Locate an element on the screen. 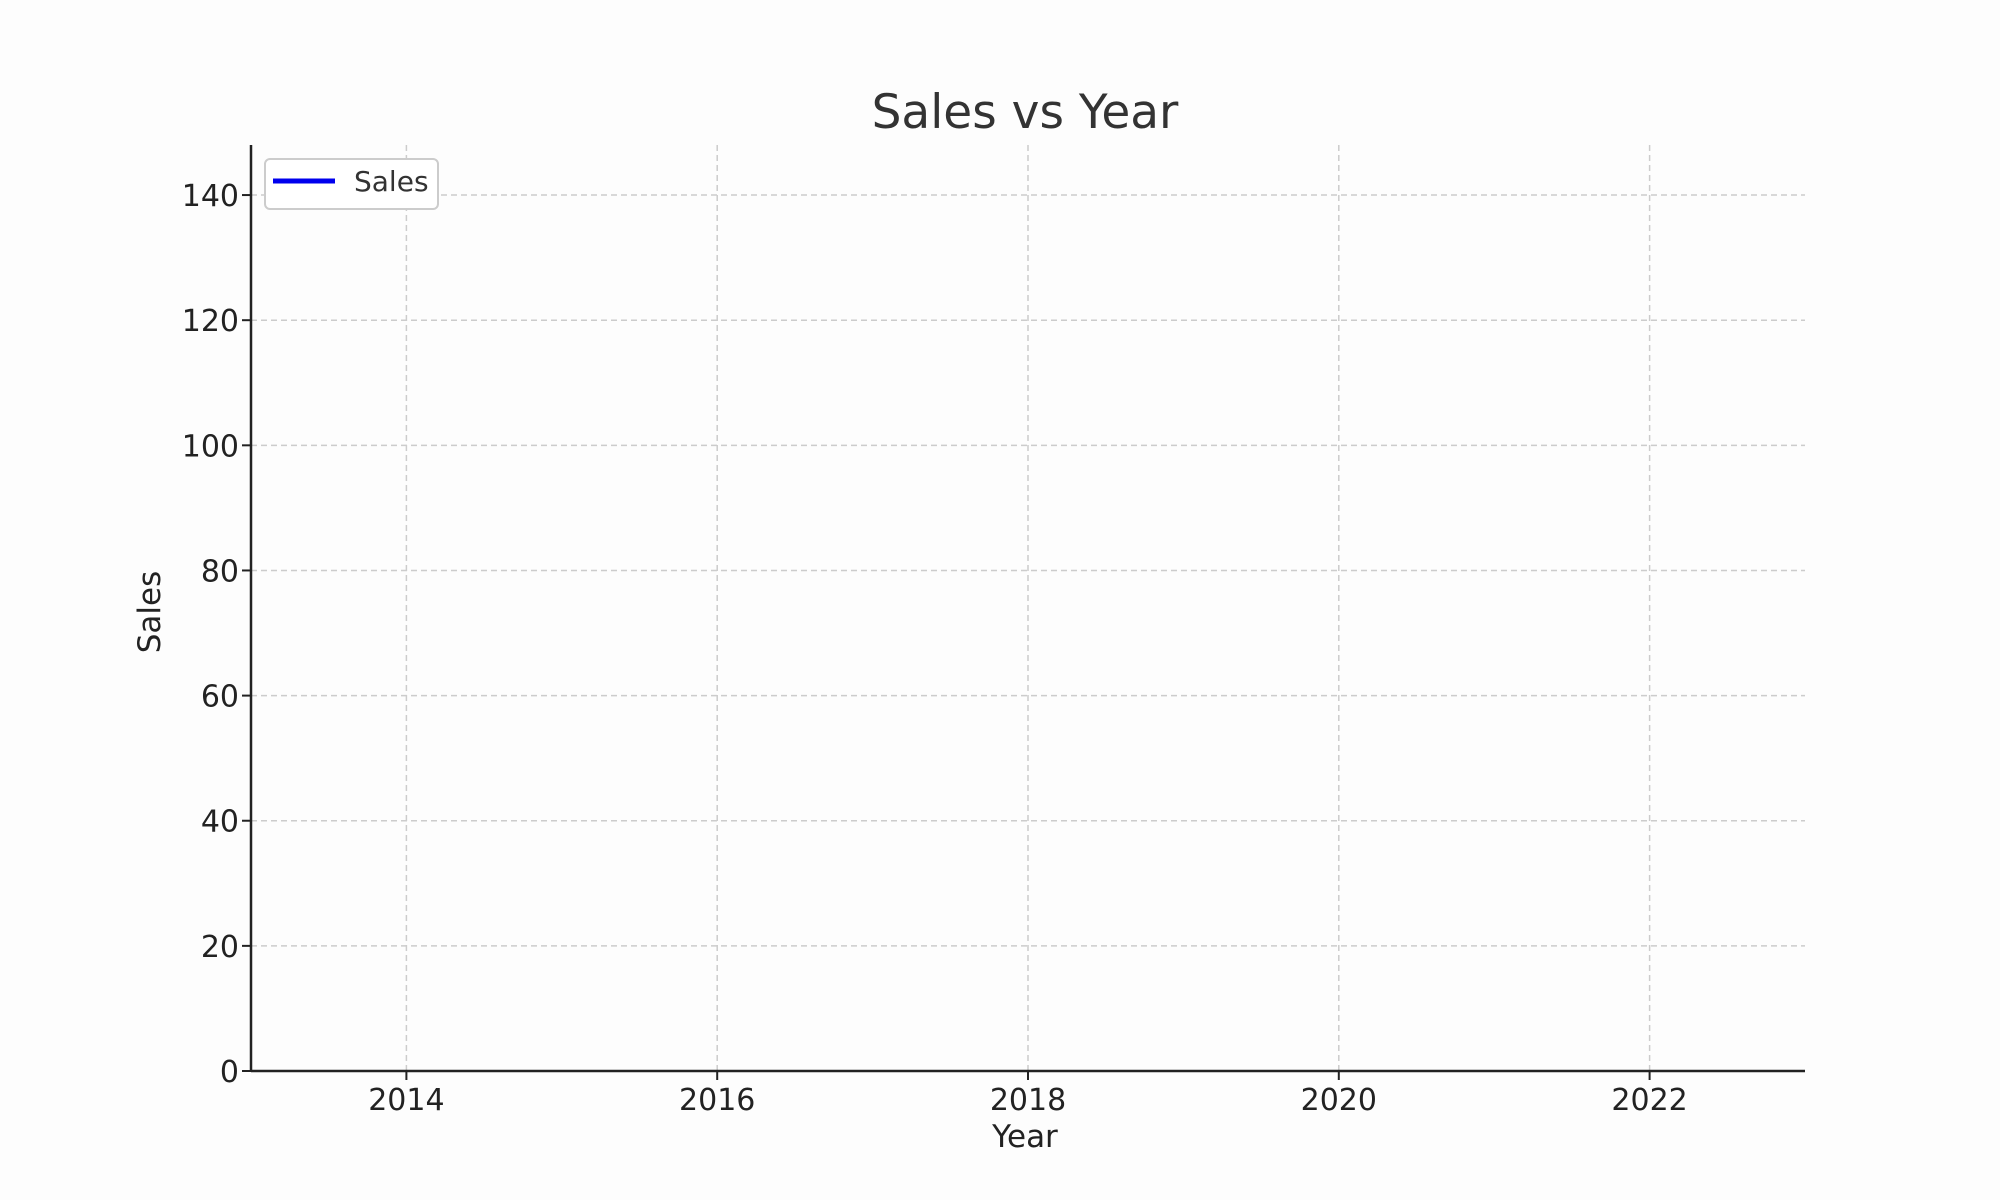 This screenshot has width=2000, height=1200. y-tick-label-20: 20 is located at coordinates (220, 947).